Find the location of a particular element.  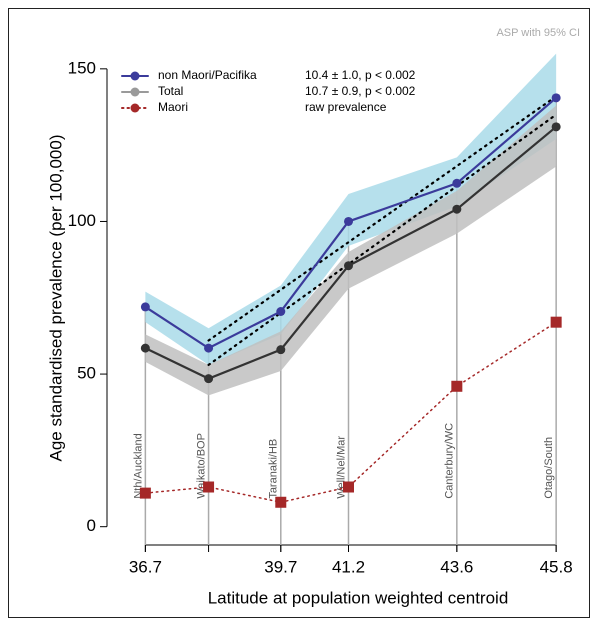

y-tick-label: 50 is located at coordinates (86, 373).